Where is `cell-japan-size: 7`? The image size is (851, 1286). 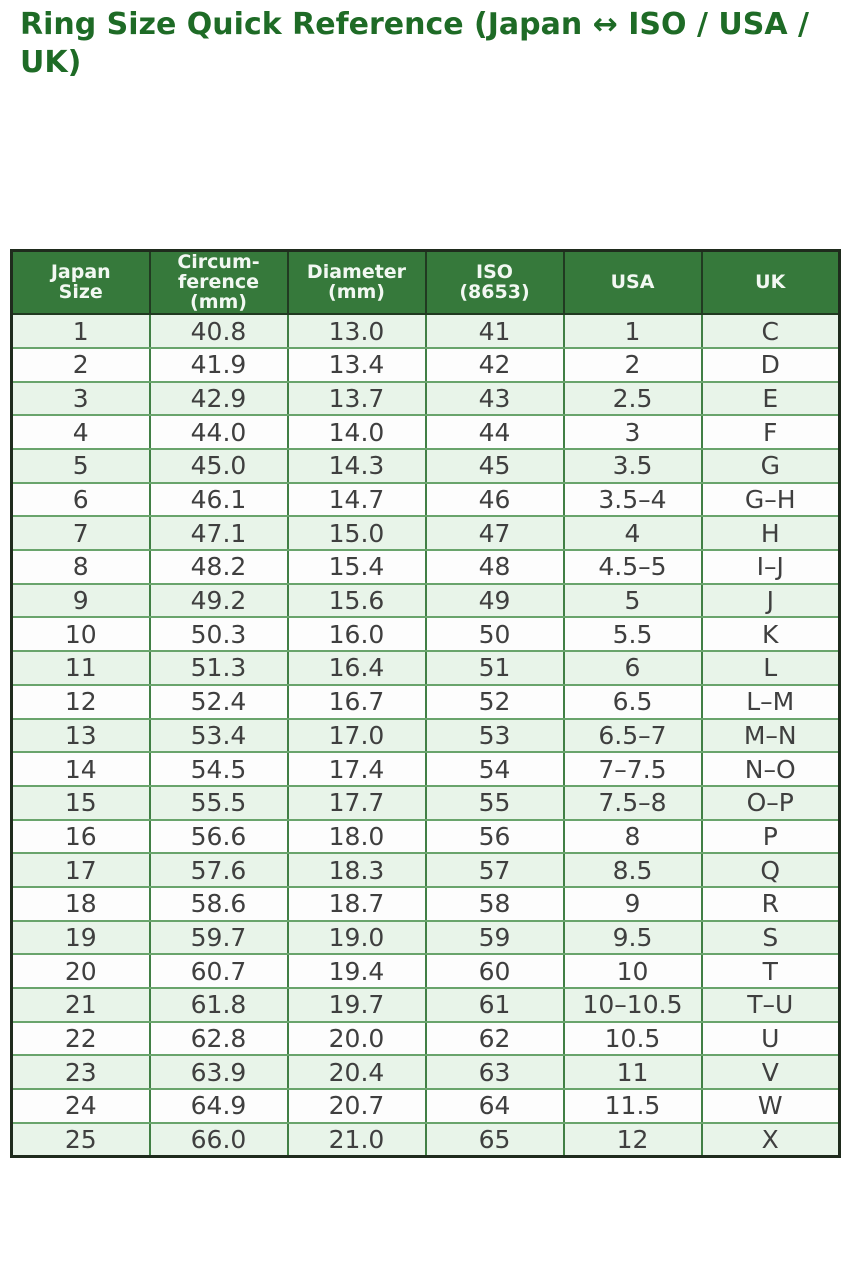
cell-japan-size: 7 is located at coordinates (80, 533).